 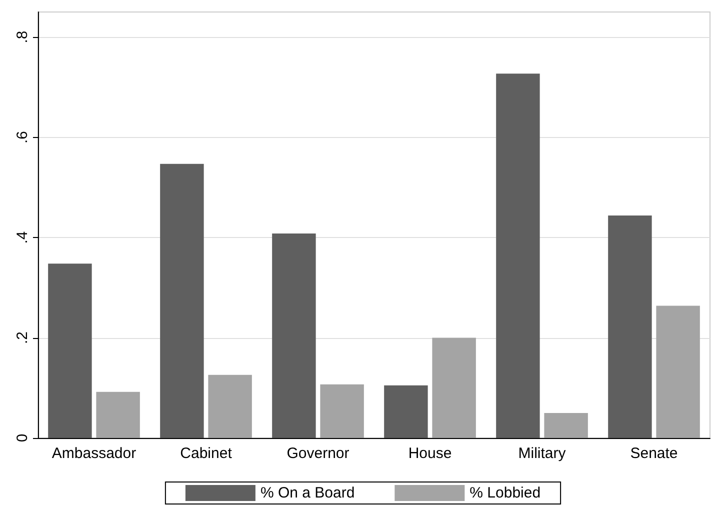 What do you see at coordinates (22, 338) in the screenshot?
I see `y-tick-label: .2` at bounding box center [22, 338].